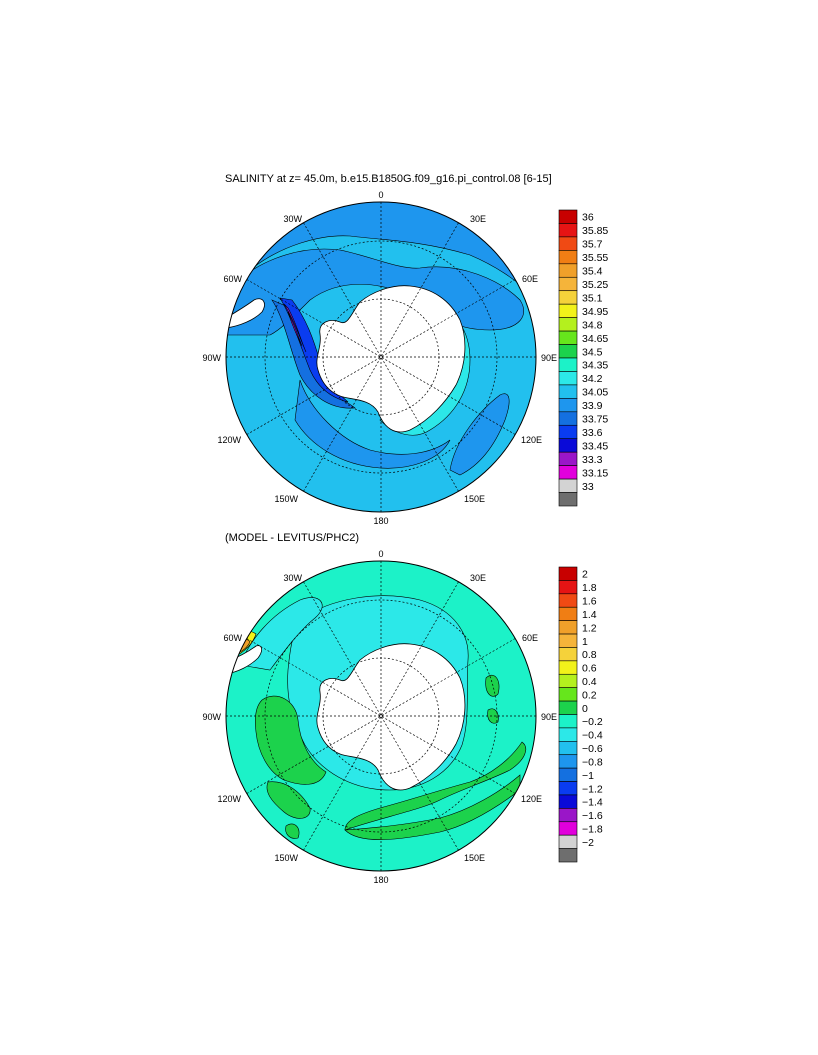 Image resolution: width=818 pixels, height=1055 pixels. I want to click on colorbar-tick-label: 1.6, so click(589, 602).